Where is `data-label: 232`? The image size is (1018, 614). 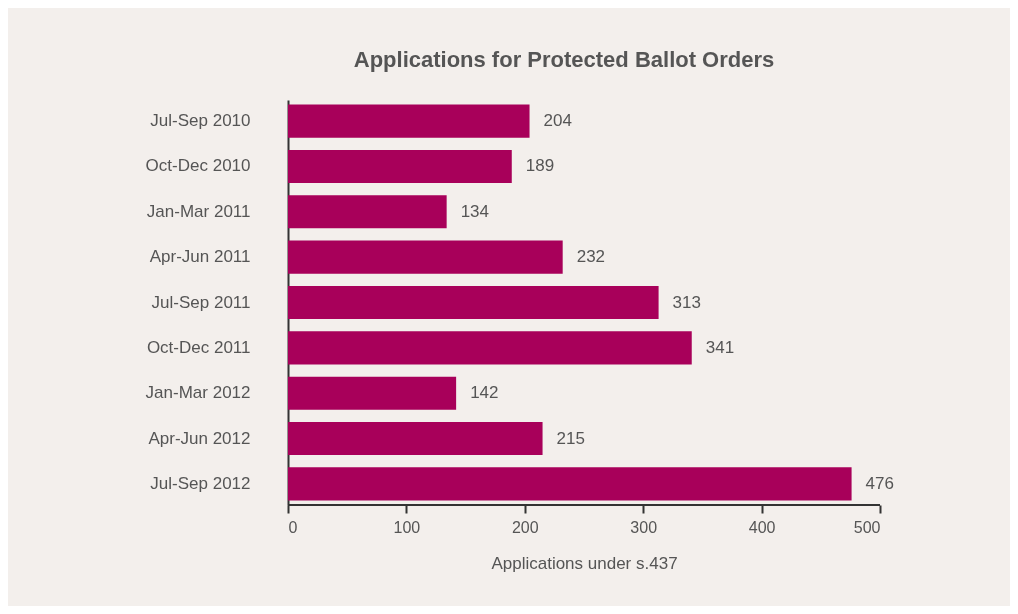
data-label: 232 is located at coordinates (591, 257).